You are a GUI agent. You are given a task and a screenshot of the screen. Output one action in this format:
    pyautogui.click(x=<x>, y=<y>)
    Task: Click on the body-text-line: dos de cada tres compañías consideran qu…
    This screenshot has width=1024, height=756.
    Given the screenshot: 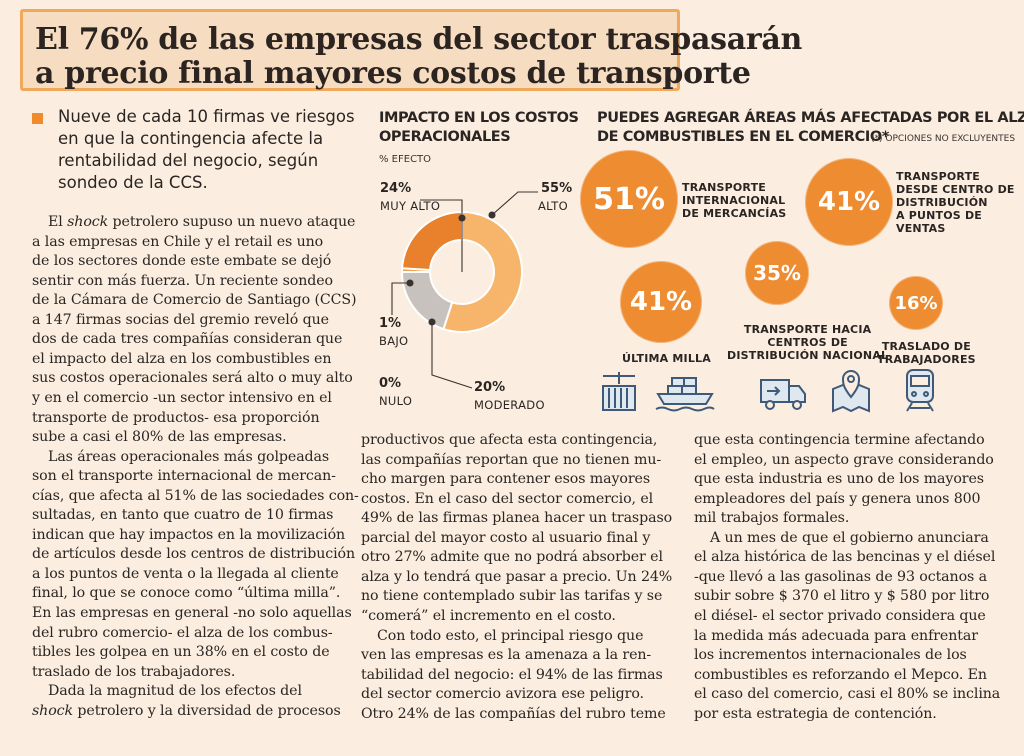 What is the action you would take?
    pyautogui.click(x=187, y=339)
    